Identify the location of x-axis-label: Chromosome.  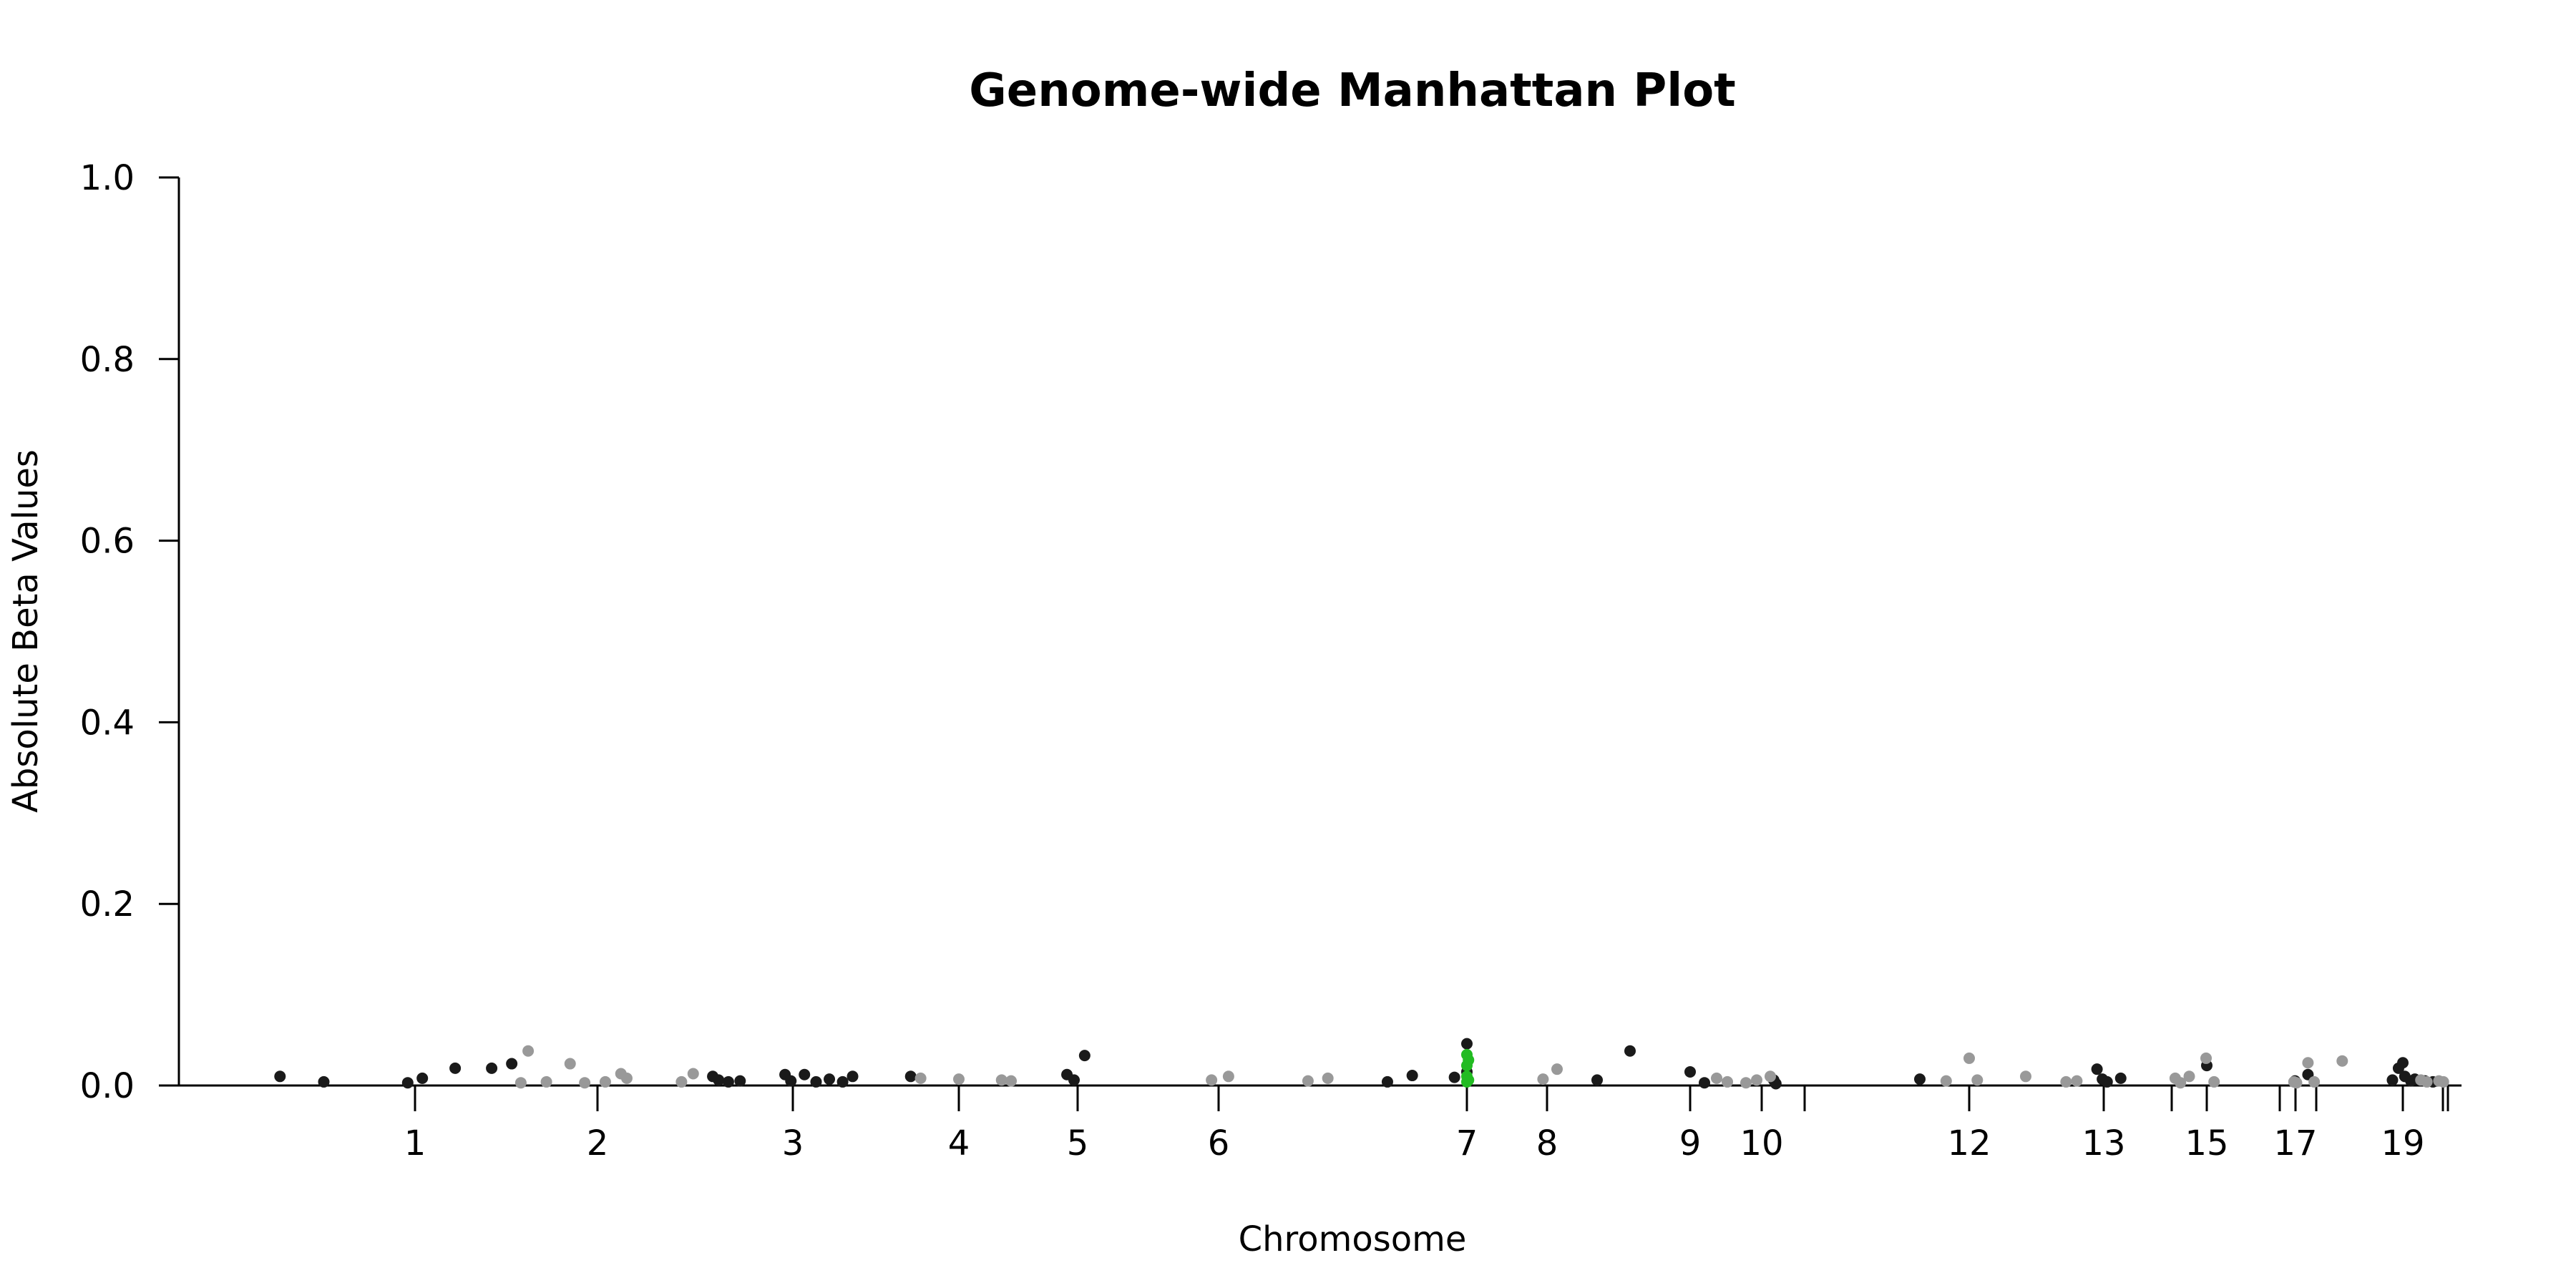
(1353, 1239).